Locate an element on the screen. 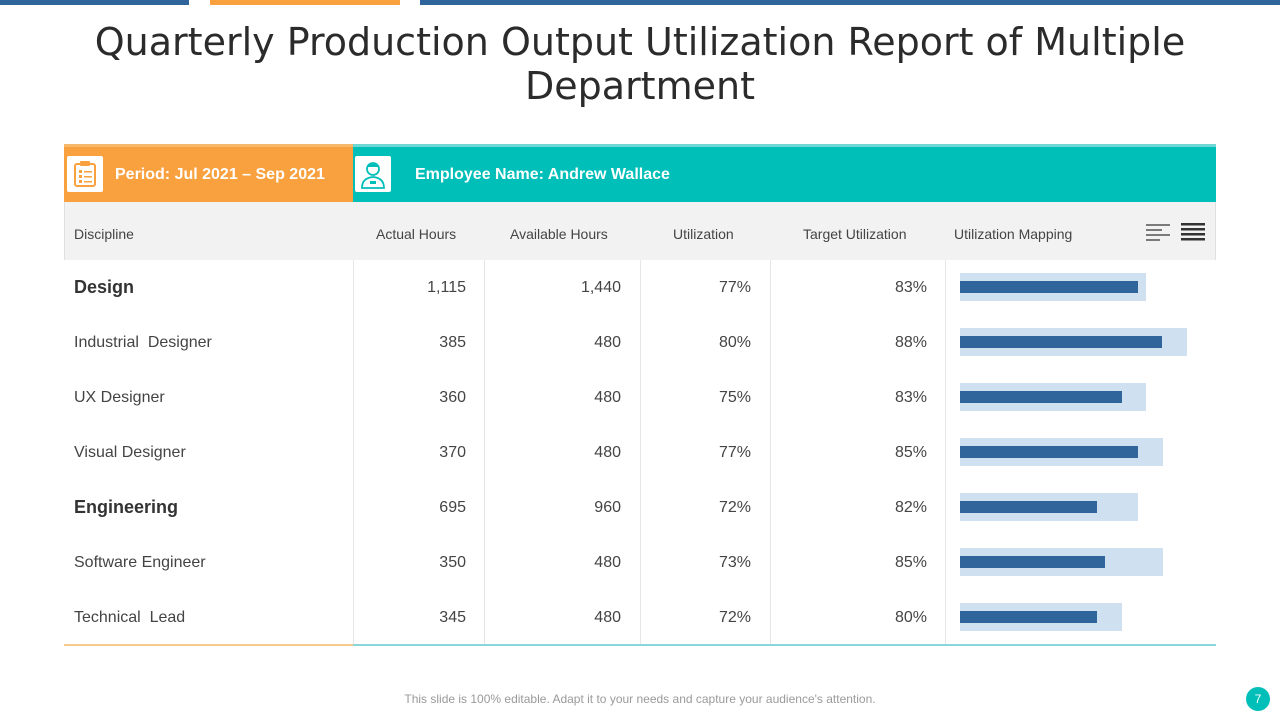  actual-hours-cell: 695 is located at coordinates (452, 507).